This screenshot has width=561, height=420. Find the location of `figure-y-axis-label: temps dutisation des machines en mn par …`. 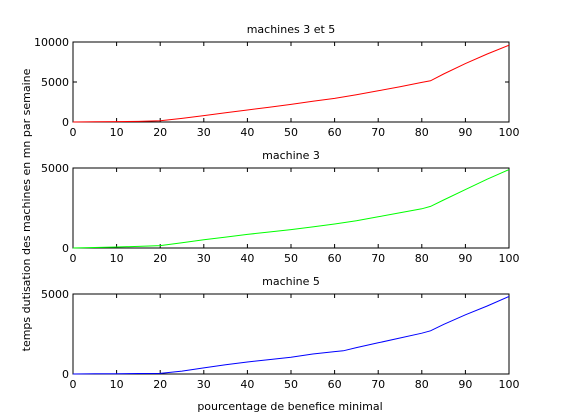

figure-y-axis-label: temps dutisation des machines en mn par … is located at coordinates (26, 209).